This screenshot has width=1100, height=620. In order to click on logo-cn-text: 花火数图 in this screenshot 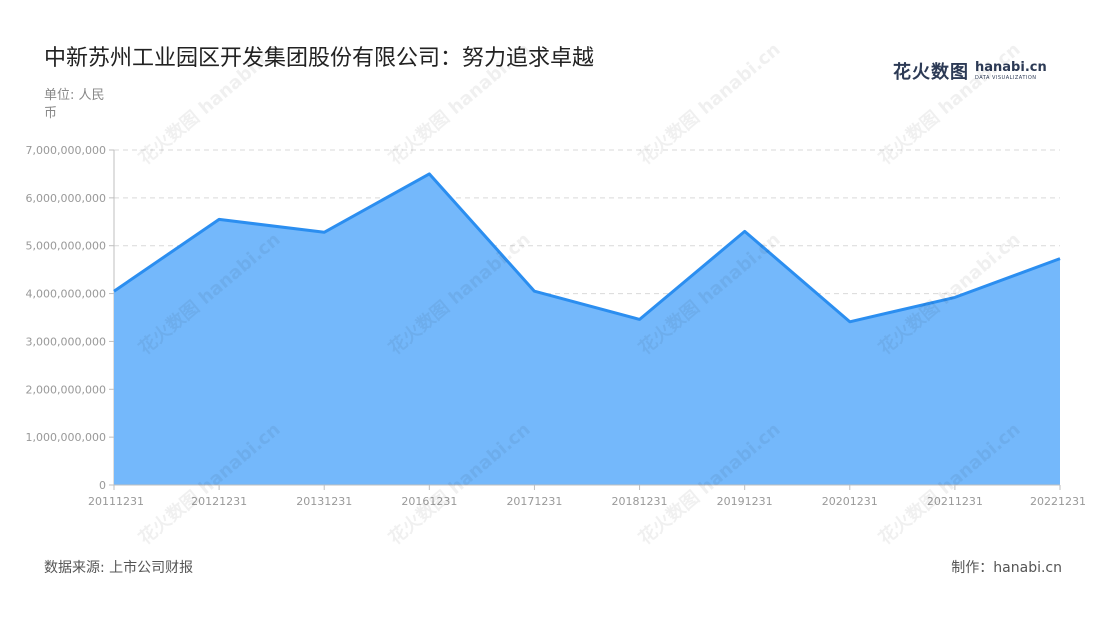, I will do `click(931, 72)`.